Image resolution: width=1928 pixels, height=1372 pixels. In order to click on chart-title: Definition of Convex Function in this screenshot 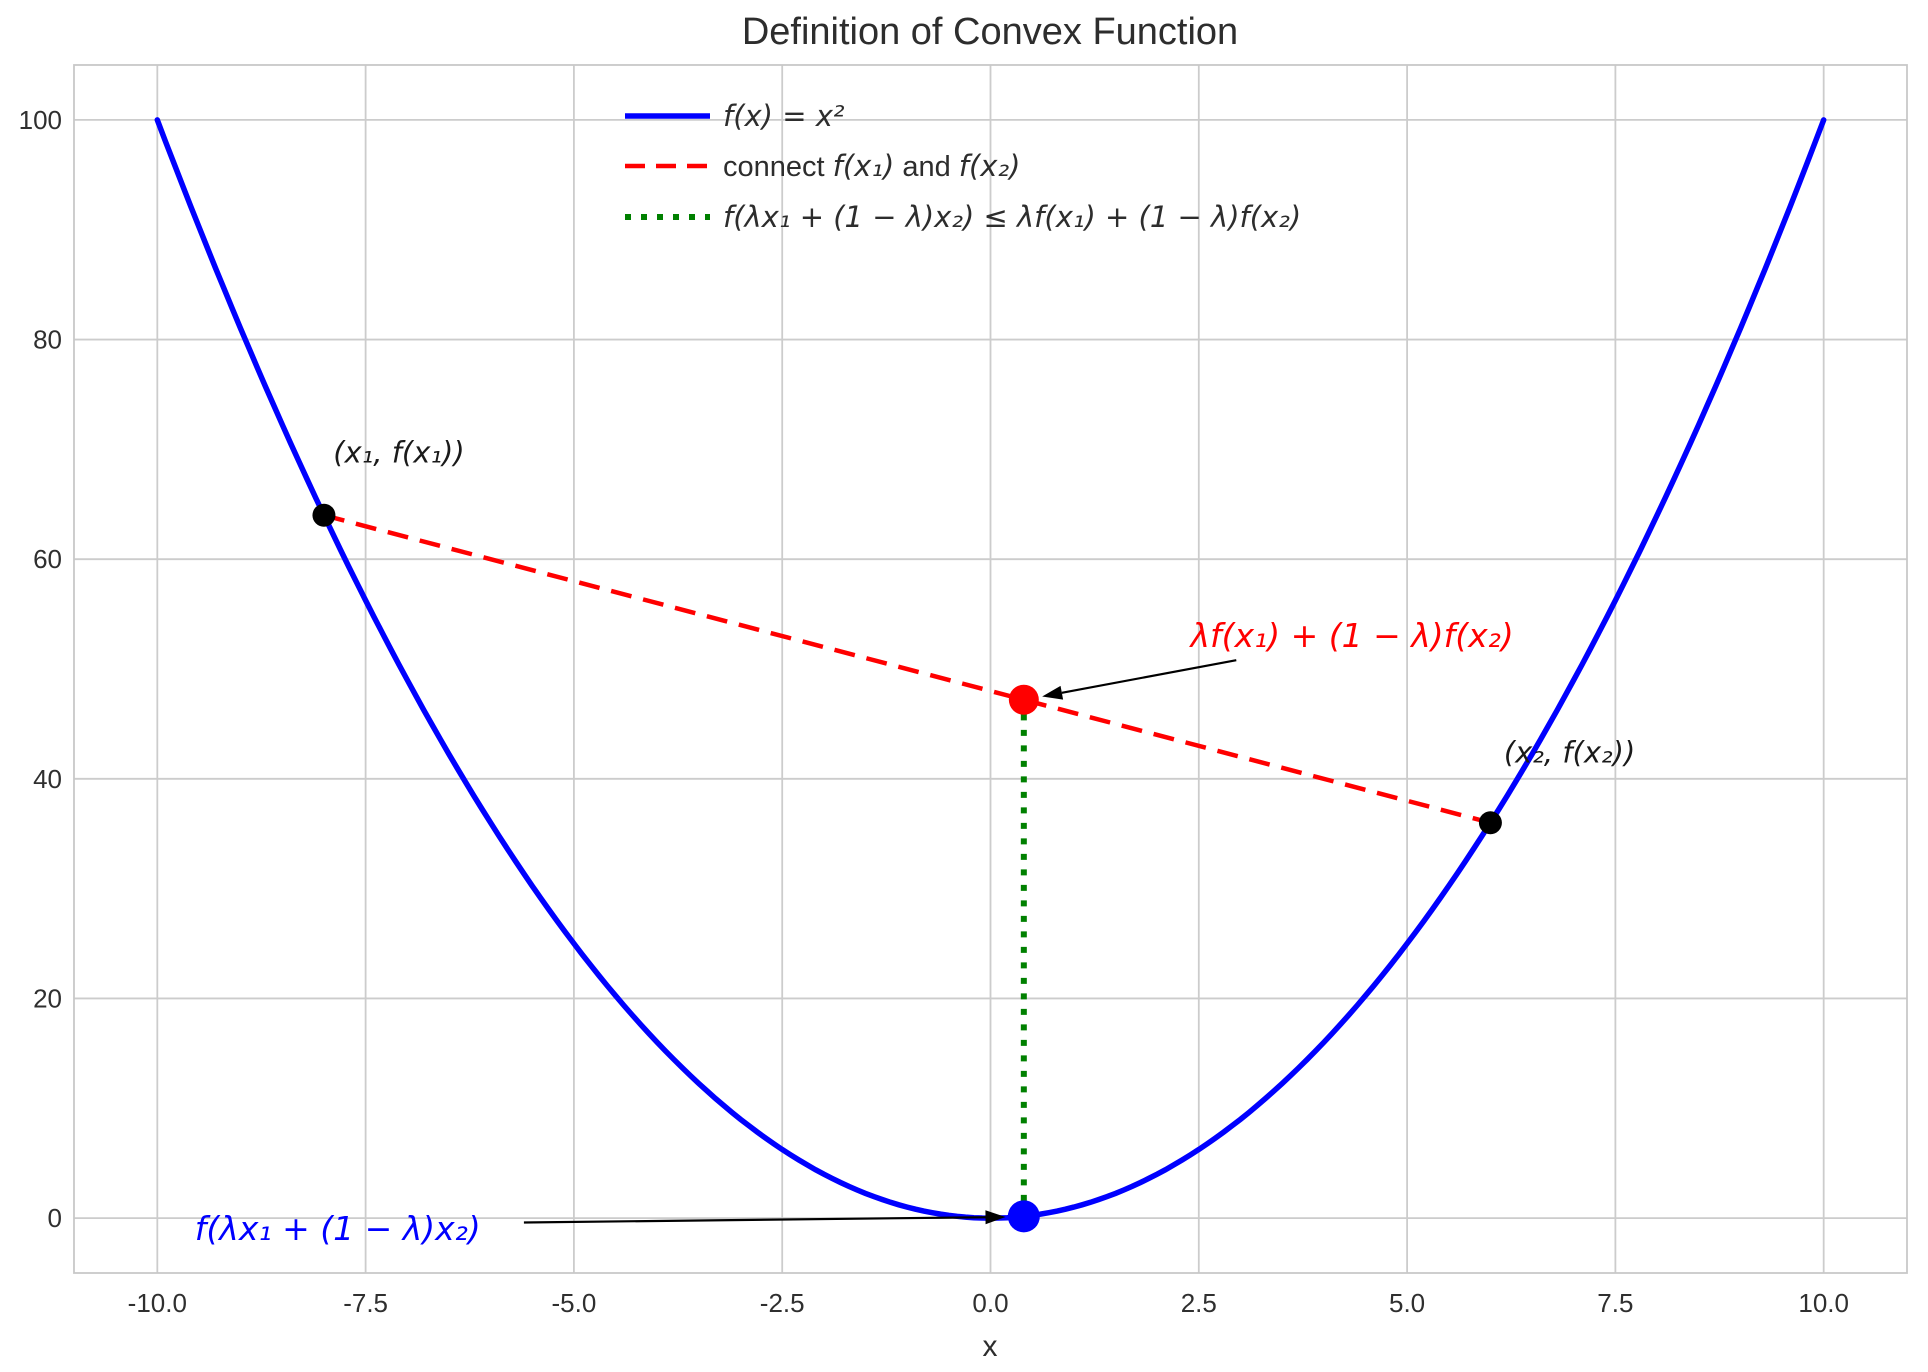, I will do `click(990, 32)`.